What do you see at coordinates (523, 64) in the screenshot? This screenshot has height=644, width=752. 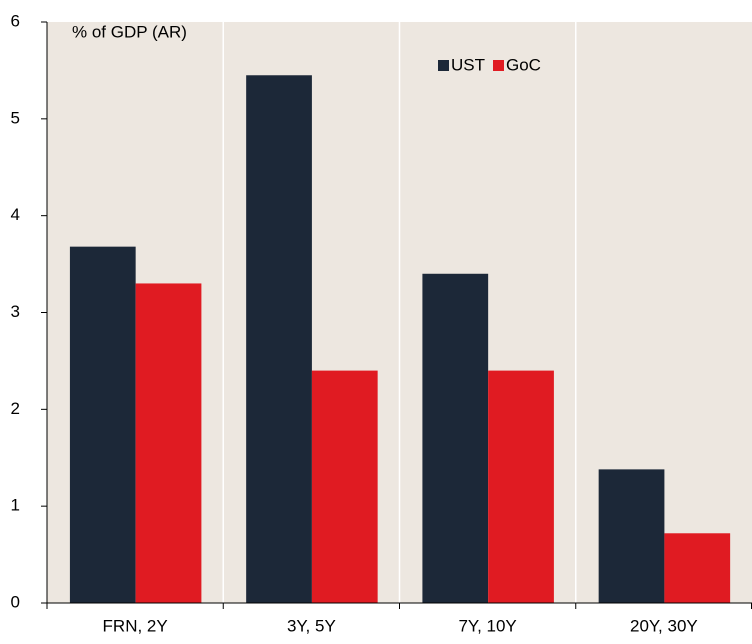 I see `legend-label: GoC` at bounding box center [523, 64].